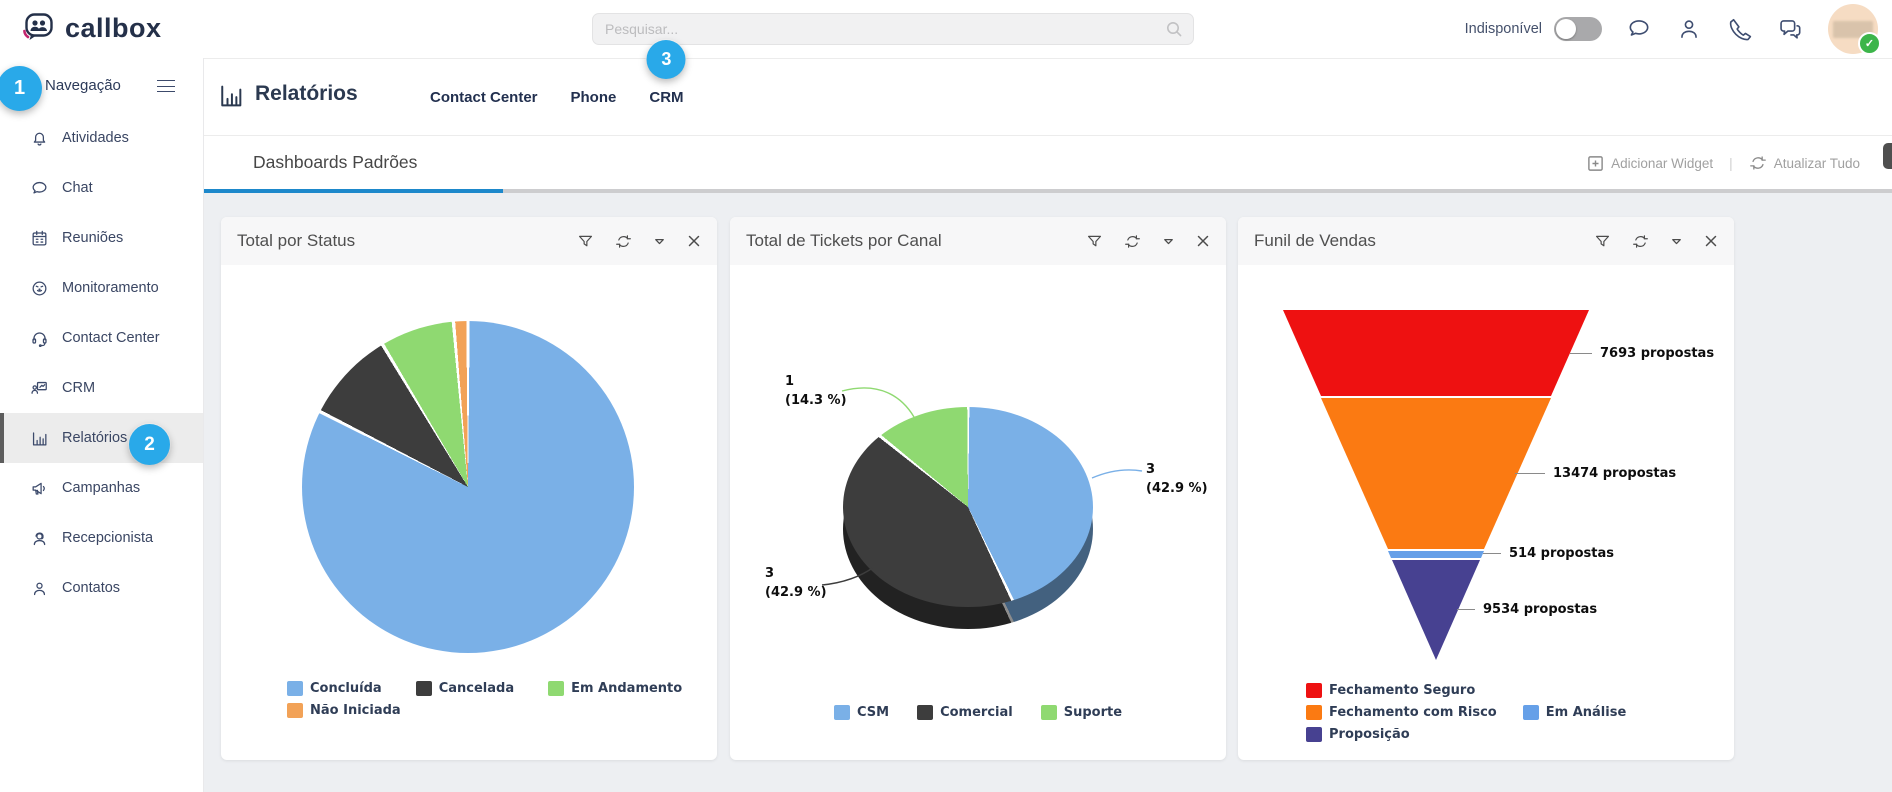  I want to click on legend-item: Cancelada, so click(465, 688).